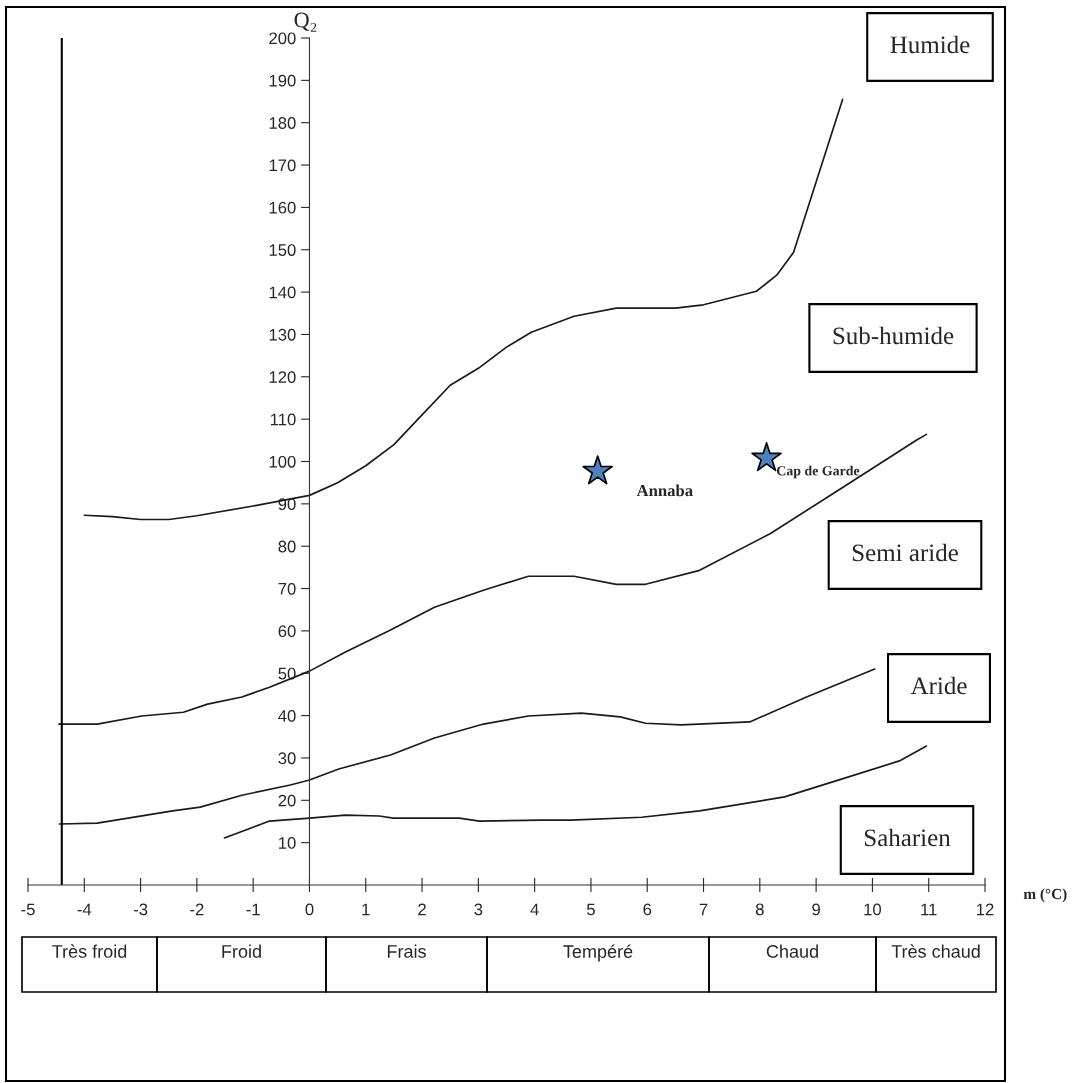 This screenshot has width=1077, height=1083. What do you see at coordinates (873, 909) in the screenshot?
I see `x-tick-label: 10` at bounding box center [873, 909].